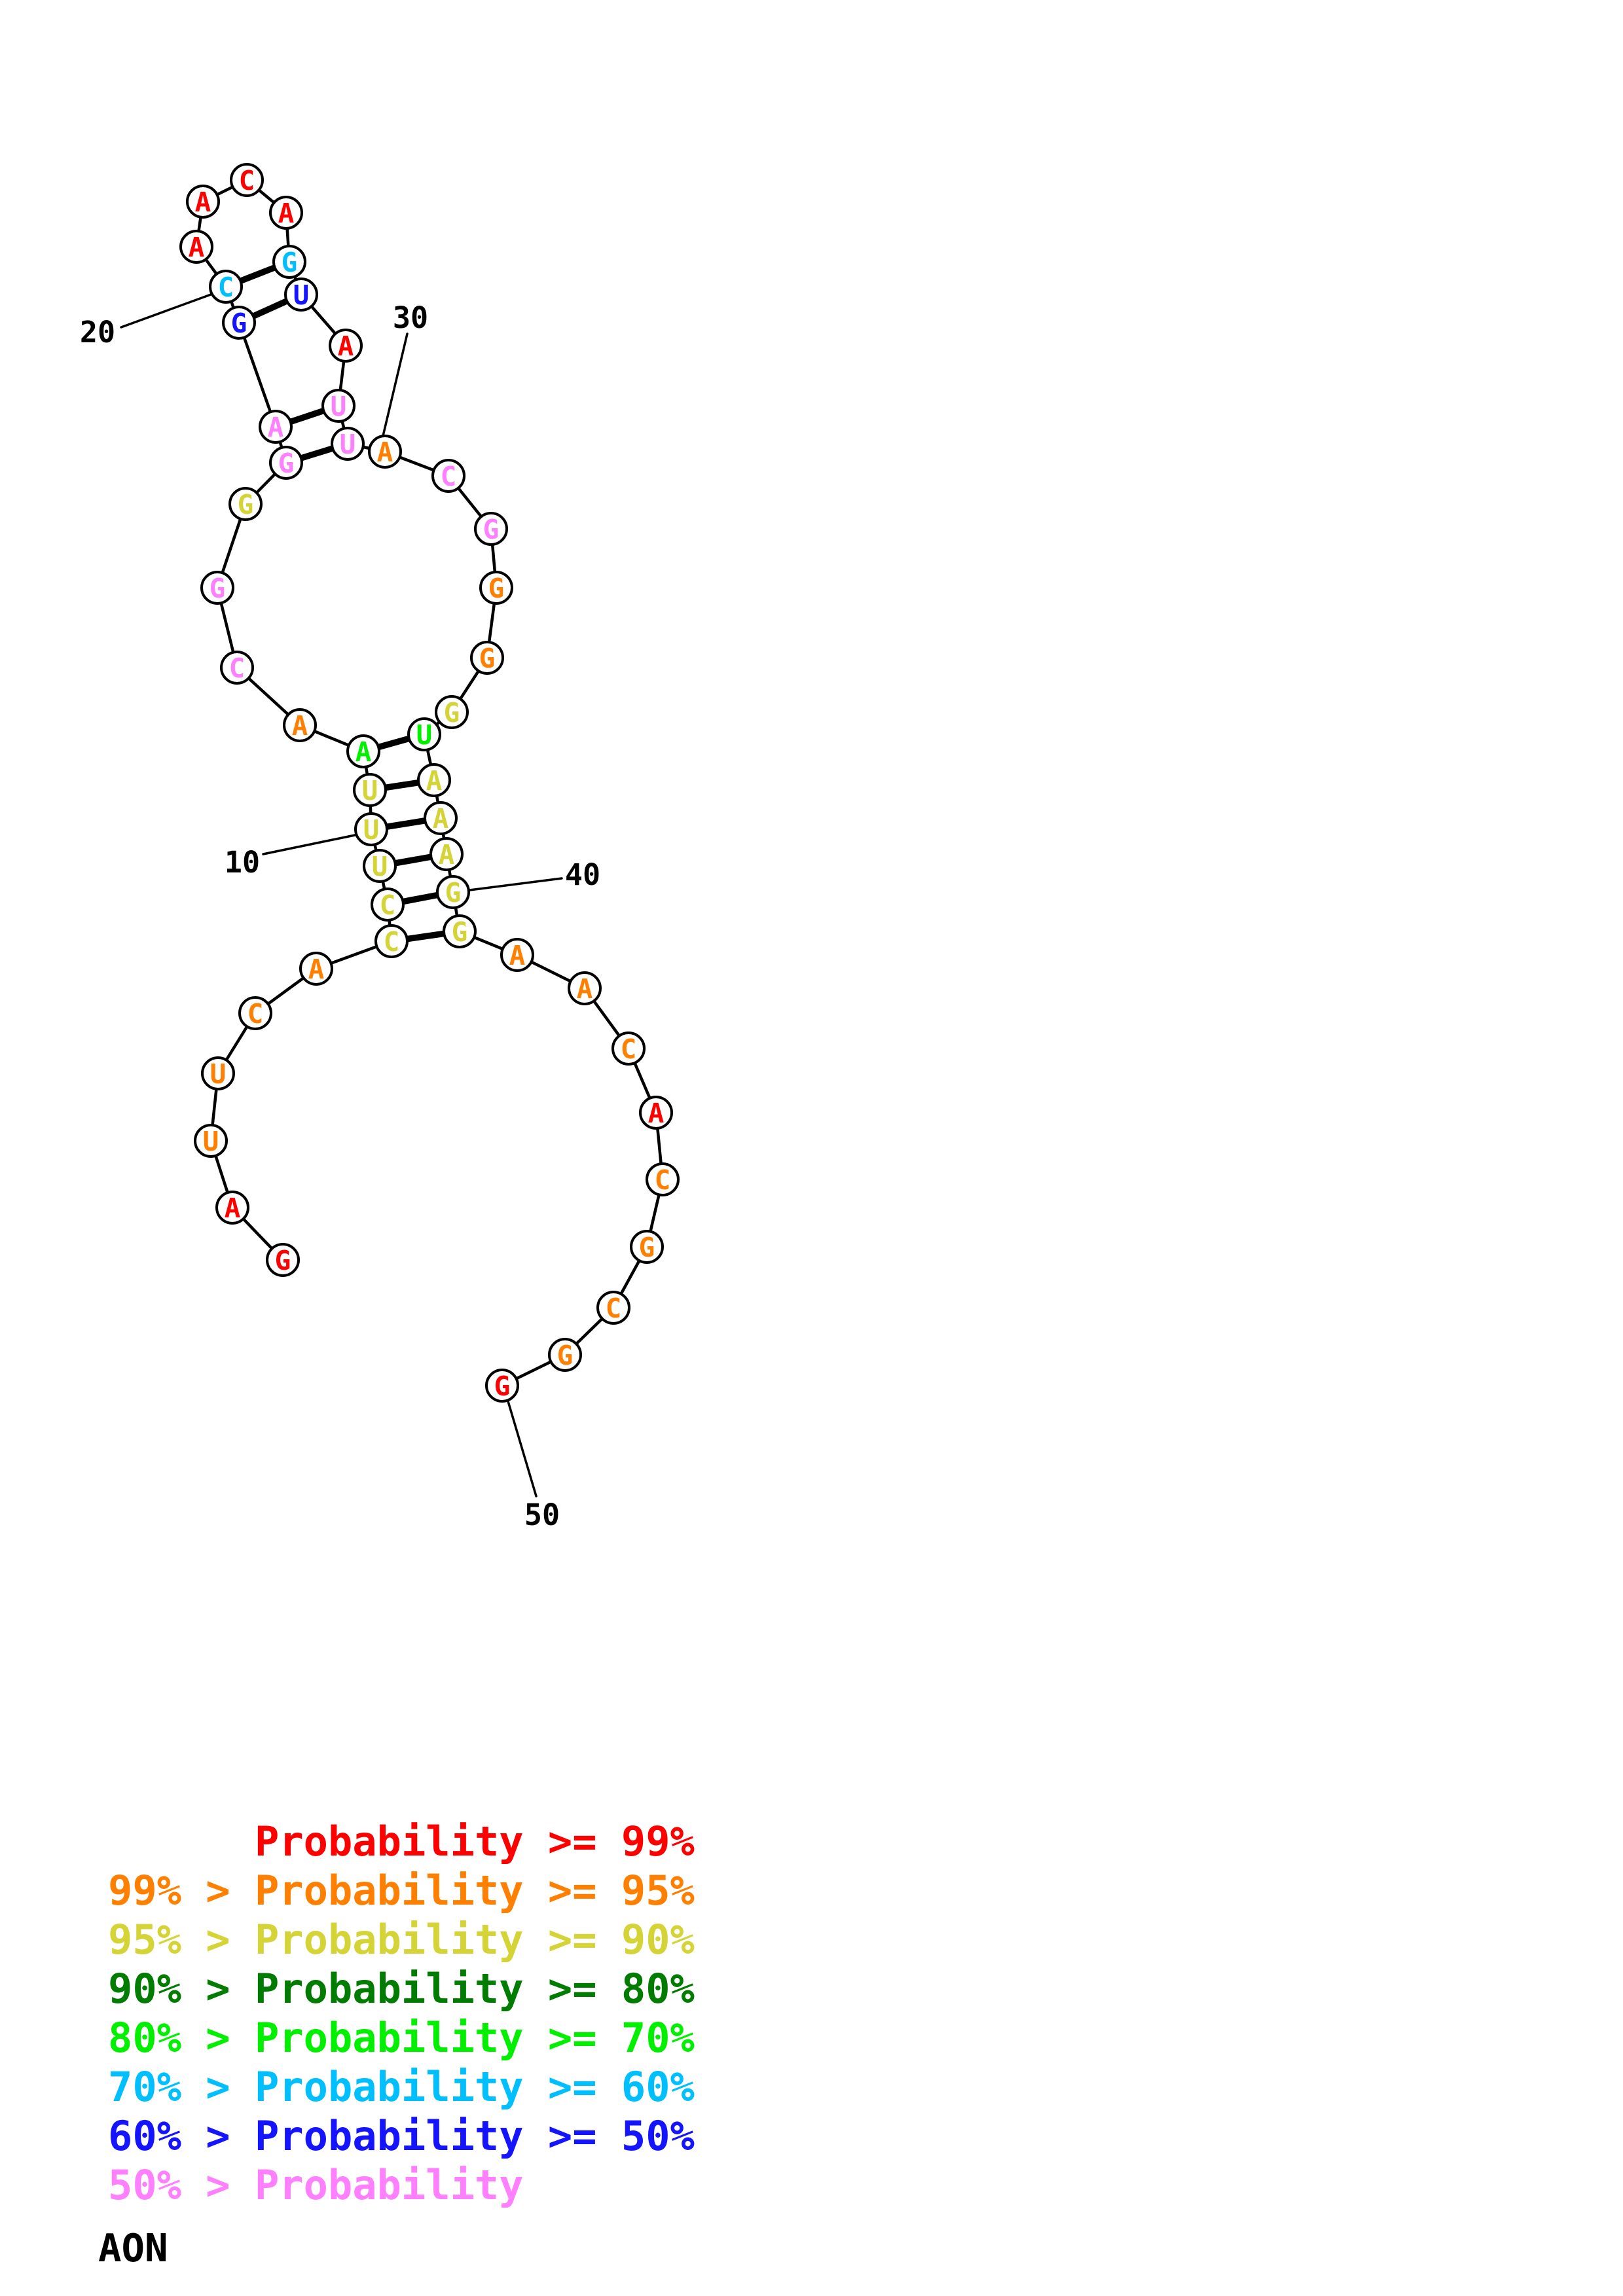  What do you see at coordinates (401, 2136) in the screenshot?
I see `legend-line-50-60: 60% > Probability >= 50%` at bounding box center [401, 2136].